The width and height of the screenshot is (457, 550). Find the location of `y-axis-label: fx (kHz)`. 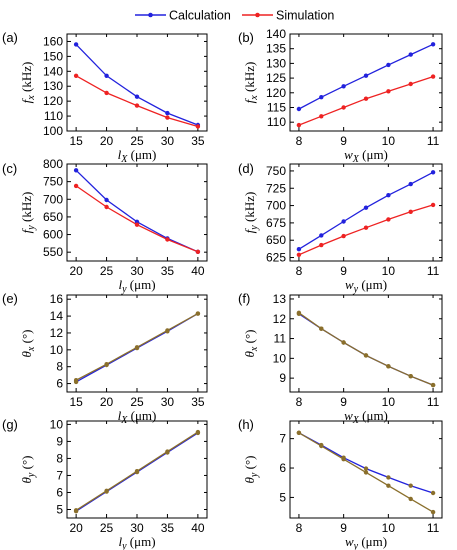

y-axis-label: fx (kHz) is located at coordinates (251, 83).